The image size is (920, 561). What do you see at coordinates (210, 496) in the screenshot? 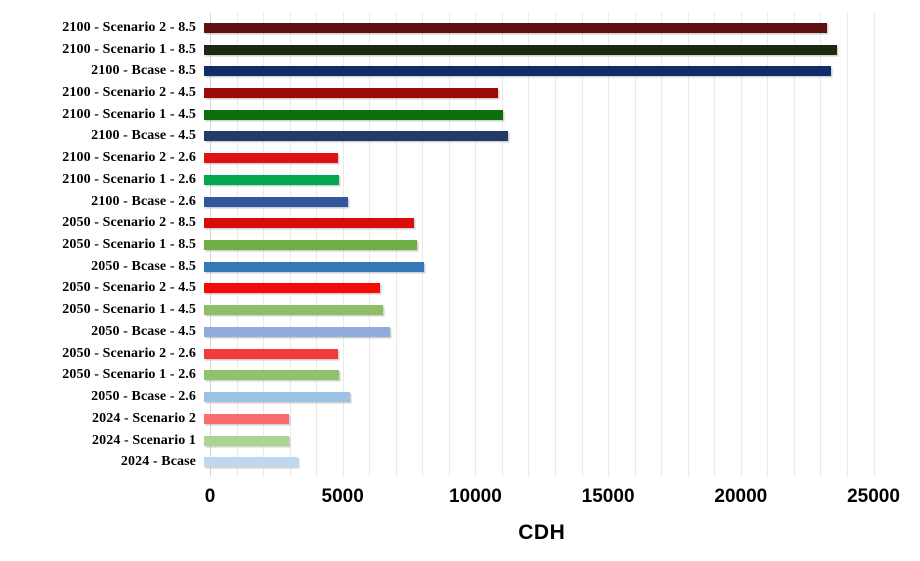
I see `x-tick-label: 0` at bounding box center [210, 496].